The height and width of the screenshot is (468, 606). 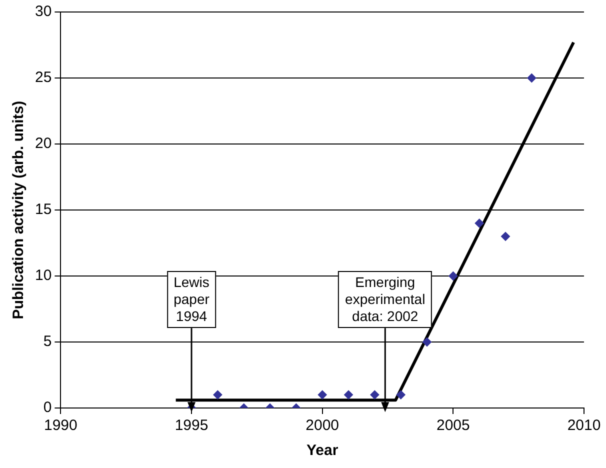 I want to click on annotation: Emerging experimental data: 2002, so click(x=385, y=299).